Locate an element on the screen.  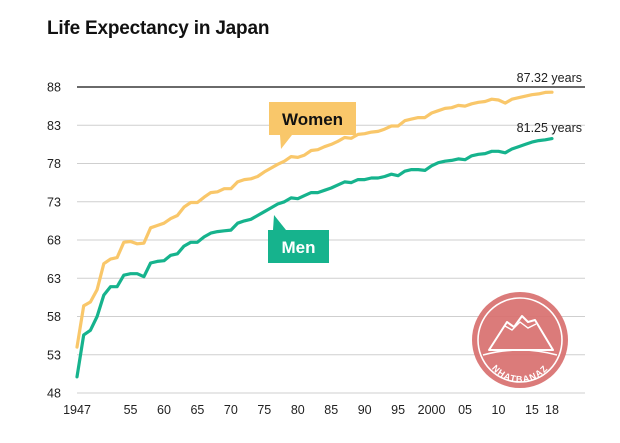
y-tick-label: 88 is located at coordinates (54, 88).